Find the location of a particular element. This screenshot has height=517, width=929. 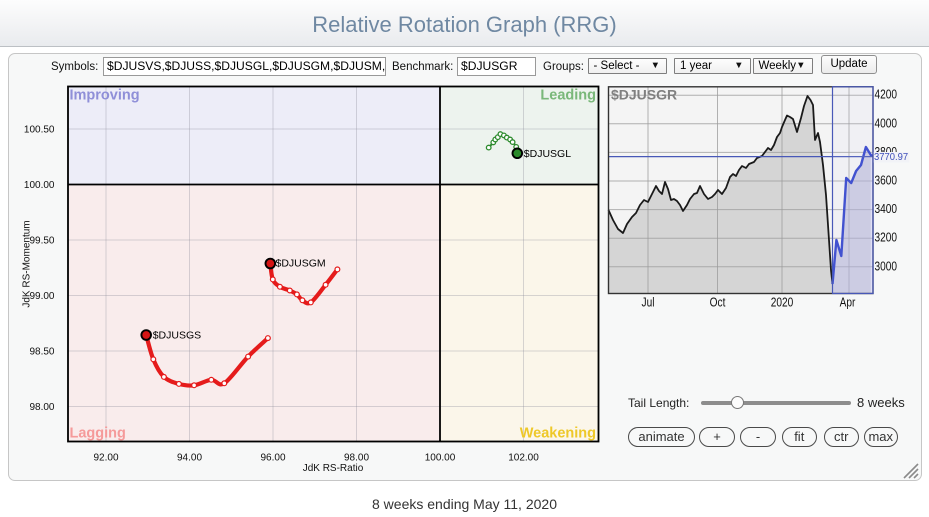

svg-text: 99.00 is located at coordinates (41, 296).